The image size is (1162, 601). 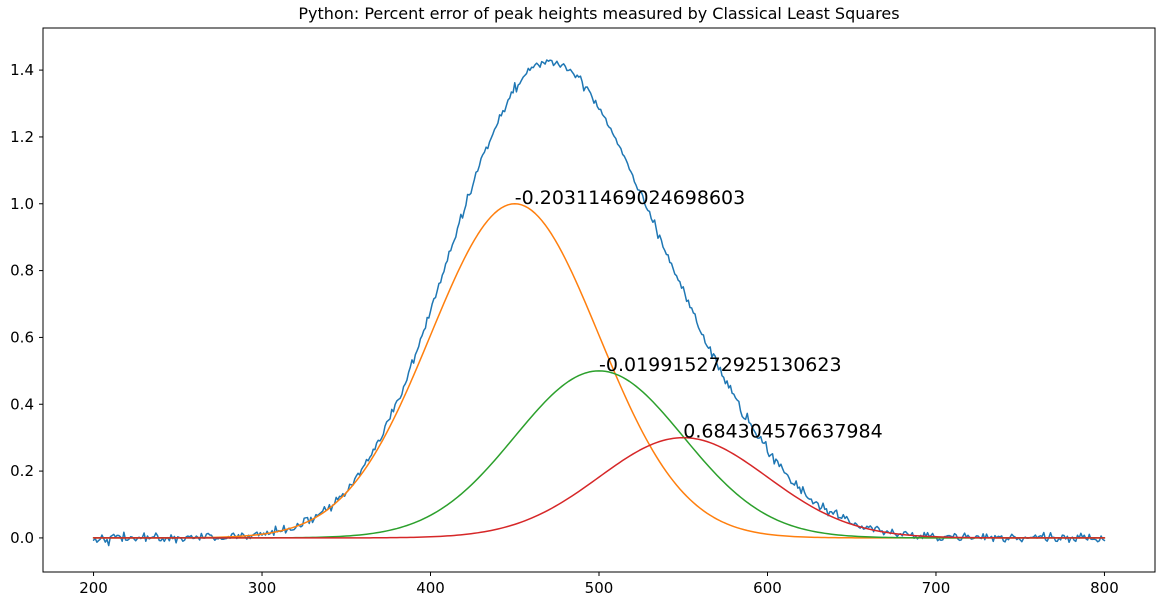 I want to click on y-tick-label: 0.8, so click(x=22, y=271).